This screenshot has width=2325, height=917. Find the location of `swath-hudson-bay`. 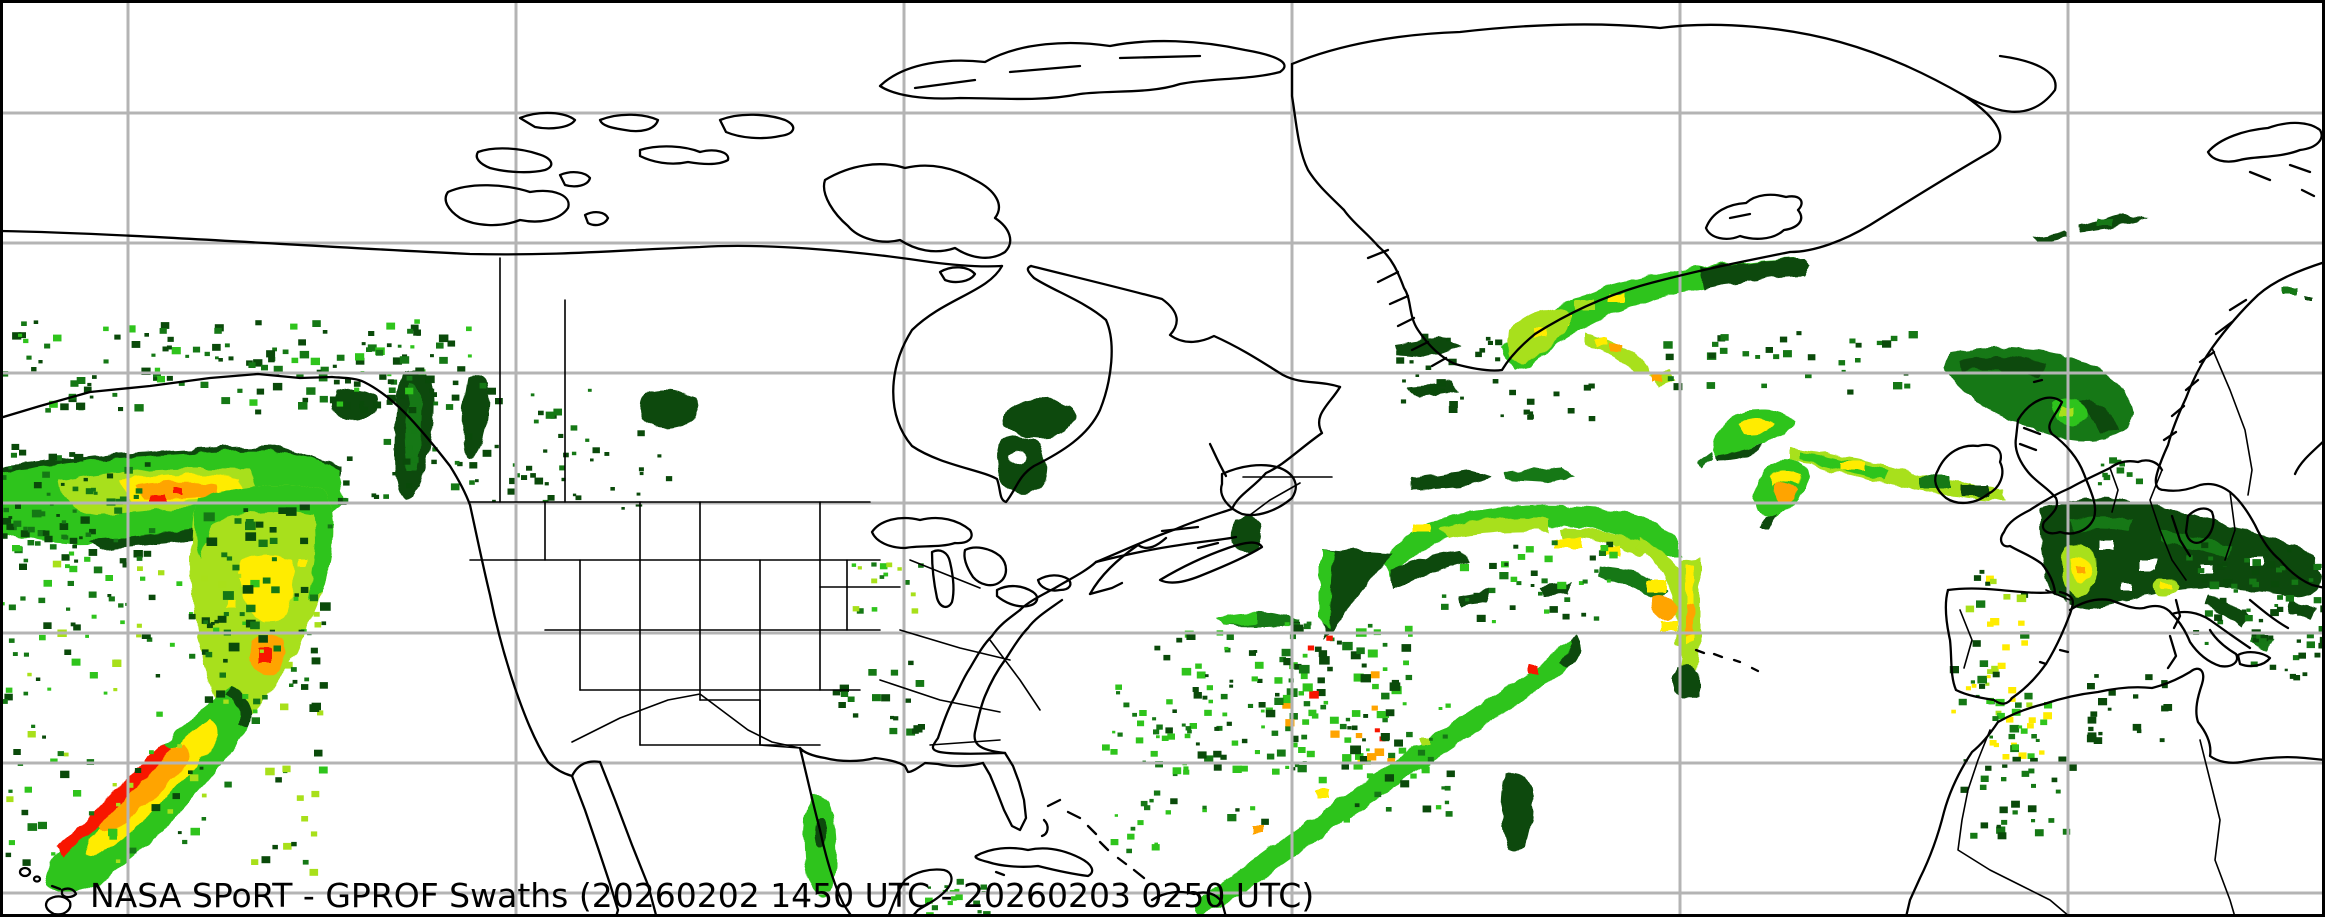

swath-hudson-bay is located at coordinates (1036, 446).